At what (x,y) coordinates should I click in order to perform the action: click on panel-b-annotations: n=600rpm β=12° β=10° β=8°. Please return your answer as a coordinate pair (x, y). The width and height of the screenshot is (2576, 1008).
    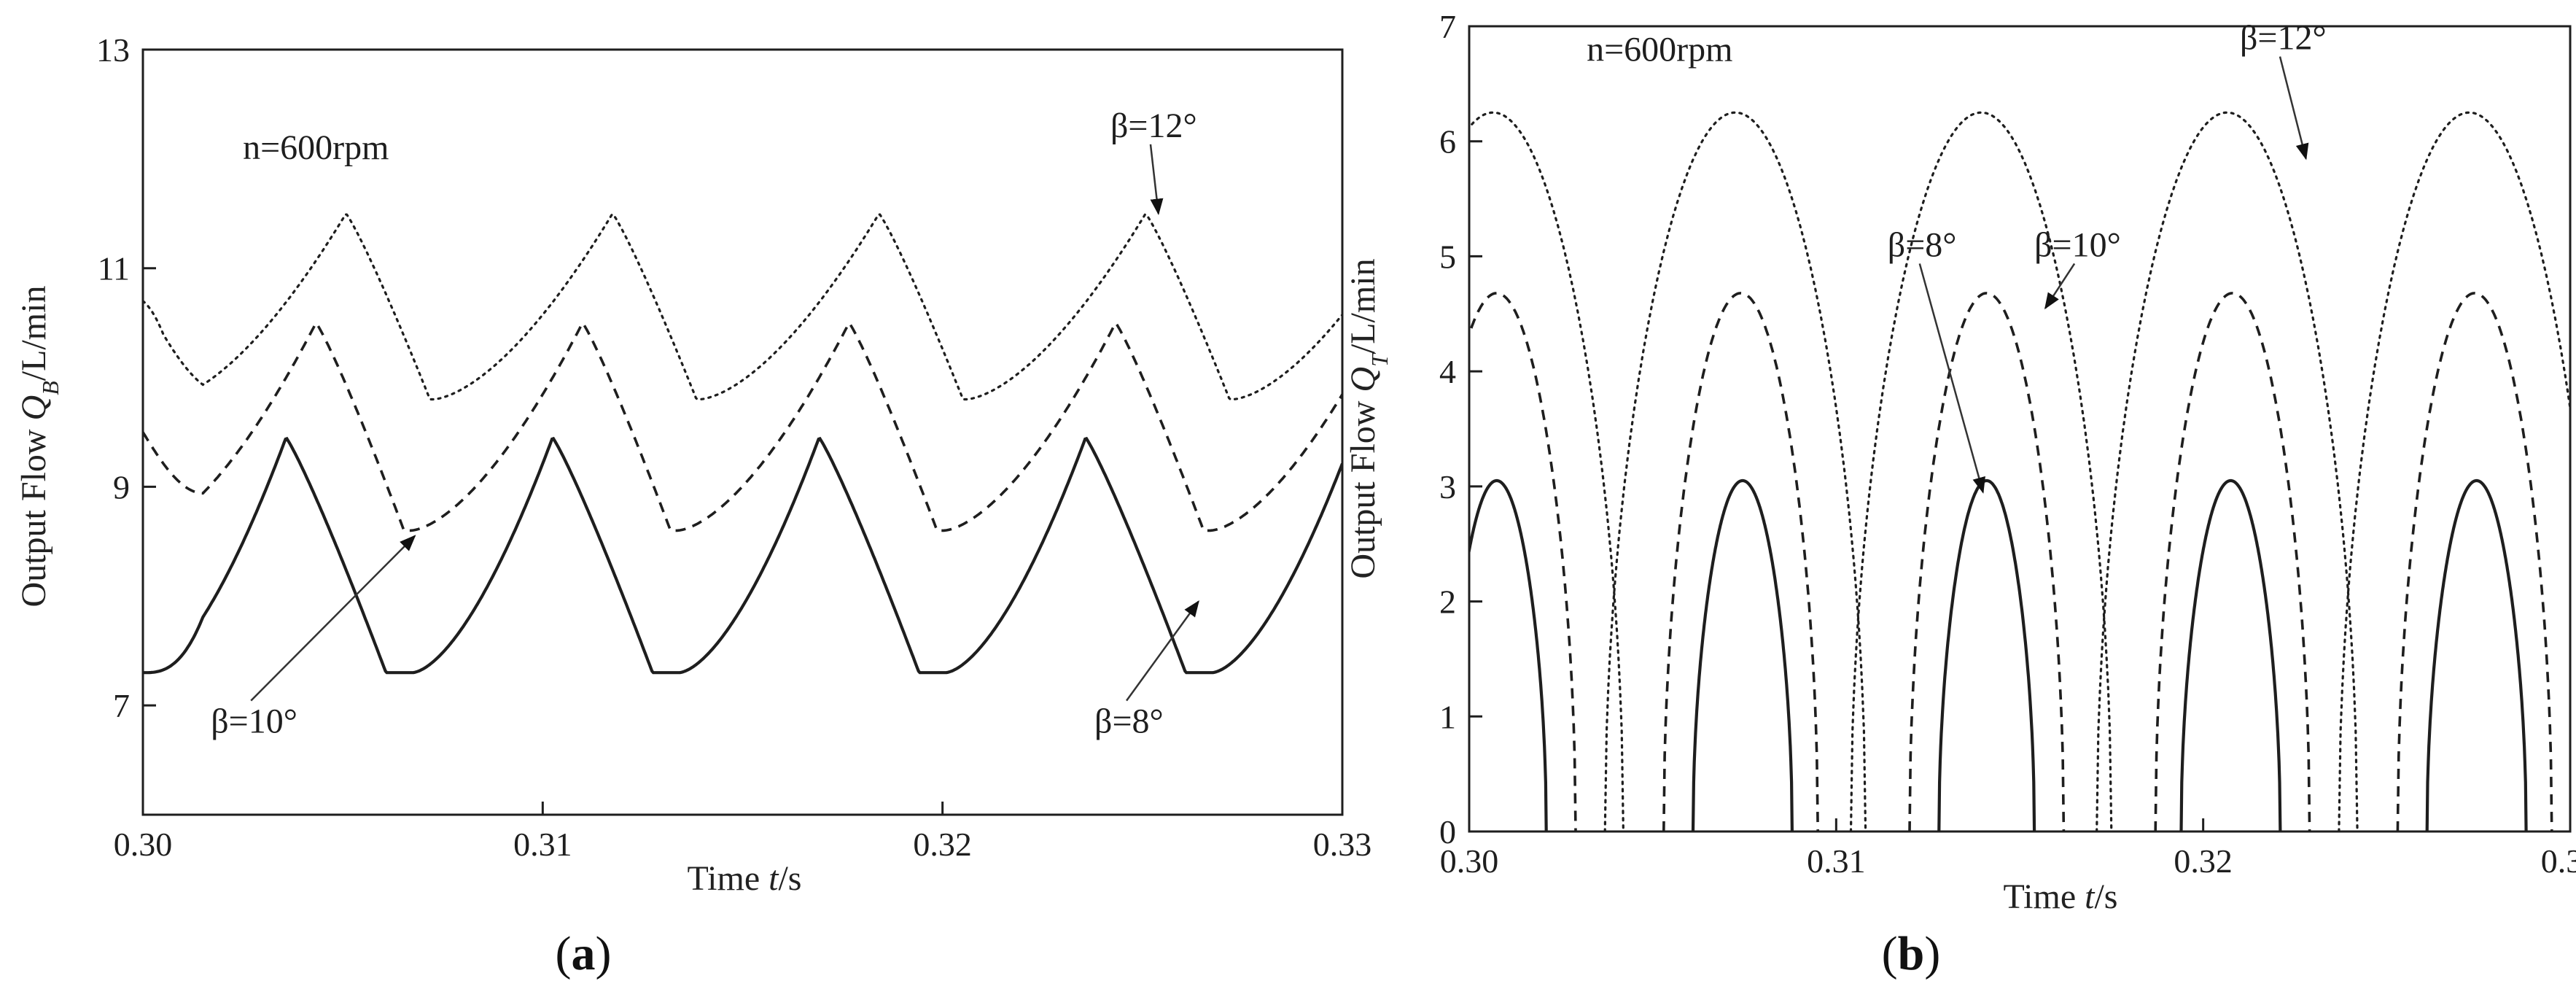
    Looking at the image, I should click on (1957, 256).